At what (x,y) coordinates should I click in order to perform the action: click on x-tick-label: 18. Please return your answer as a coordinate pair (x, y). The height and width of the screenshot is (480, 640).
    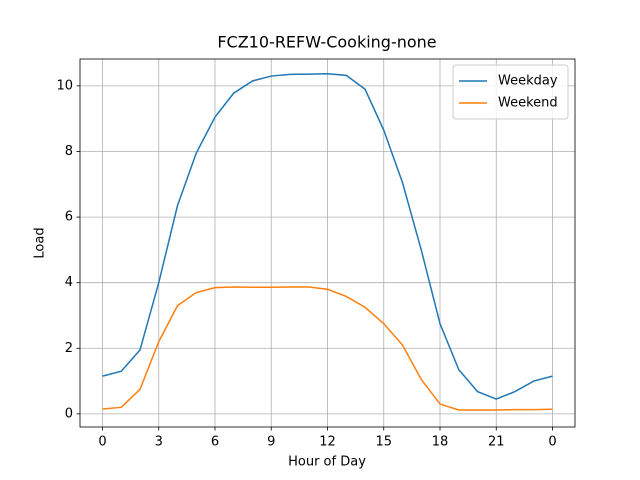
    Looking at the image, I should click on (440, 442).